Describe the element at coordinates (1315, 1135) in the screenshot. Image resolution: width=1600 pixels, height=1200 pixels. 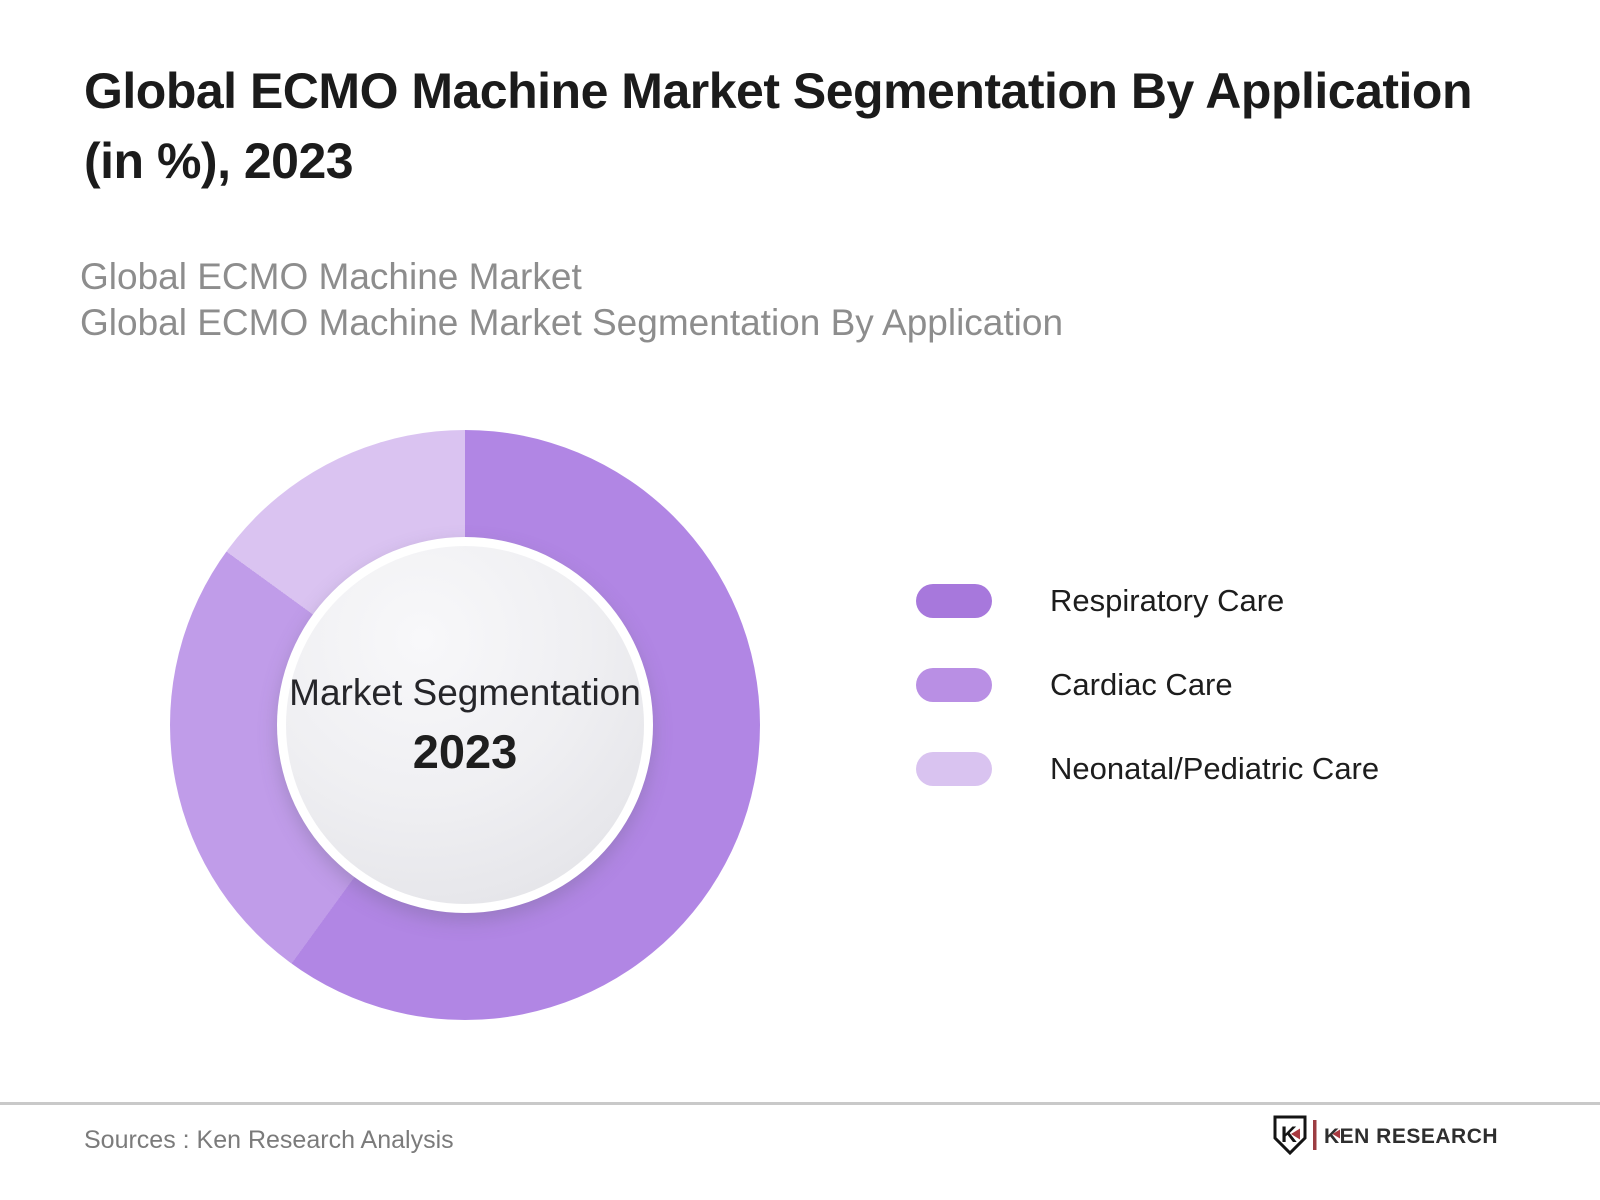
I see `logo-separator-bar` at that location.